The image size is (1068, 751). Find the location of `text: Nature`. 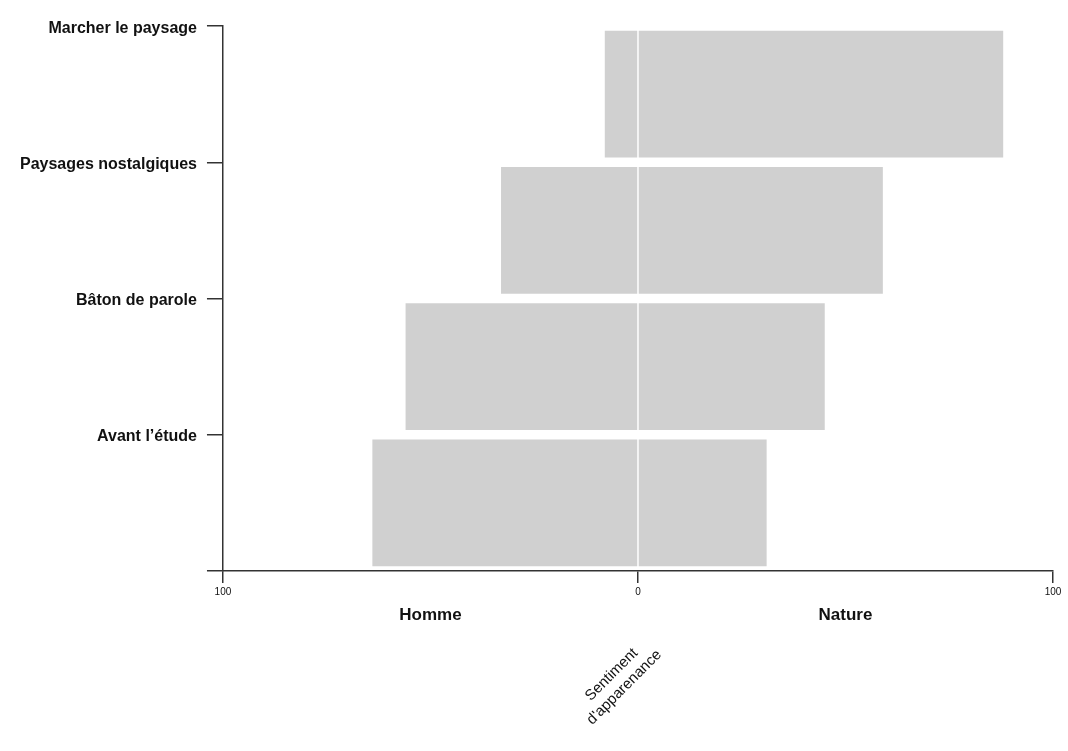

text: Nature is located at coordinates (845, 615).